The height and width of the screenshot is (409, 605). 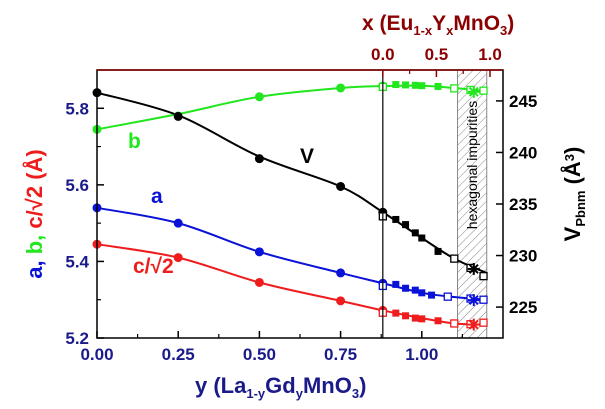 What do you see at coordinates (523, 101) in the screenshot?
I see `y-right-tick-label: 245` at bounding box center [523, 101].